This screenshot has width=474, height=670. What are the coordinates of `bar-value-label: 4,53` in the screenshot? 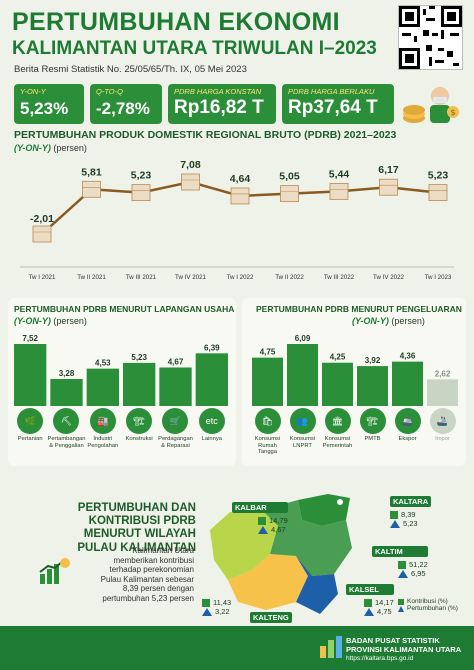 It's located at (103, 363).